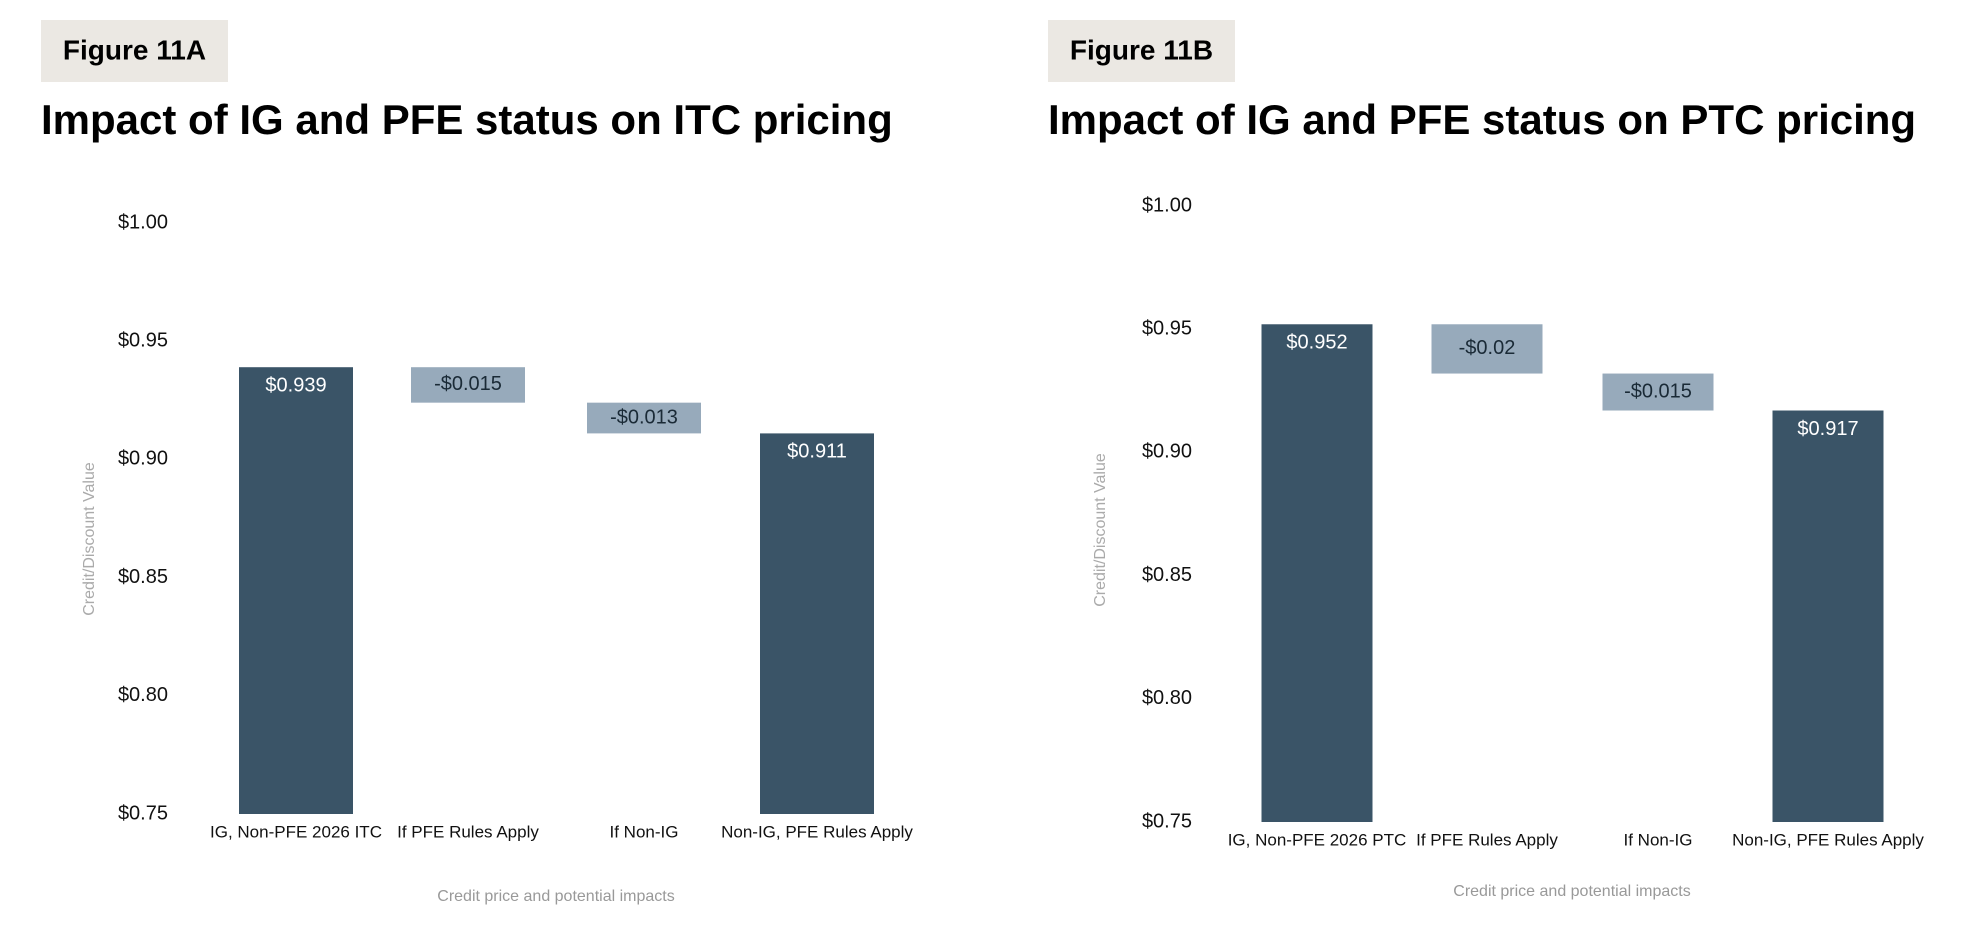  Describe the element at coordinates (296, 831) in the screenshot. I see `x-tick-label: IG, Non-PFE 2026 ITC` at that location.